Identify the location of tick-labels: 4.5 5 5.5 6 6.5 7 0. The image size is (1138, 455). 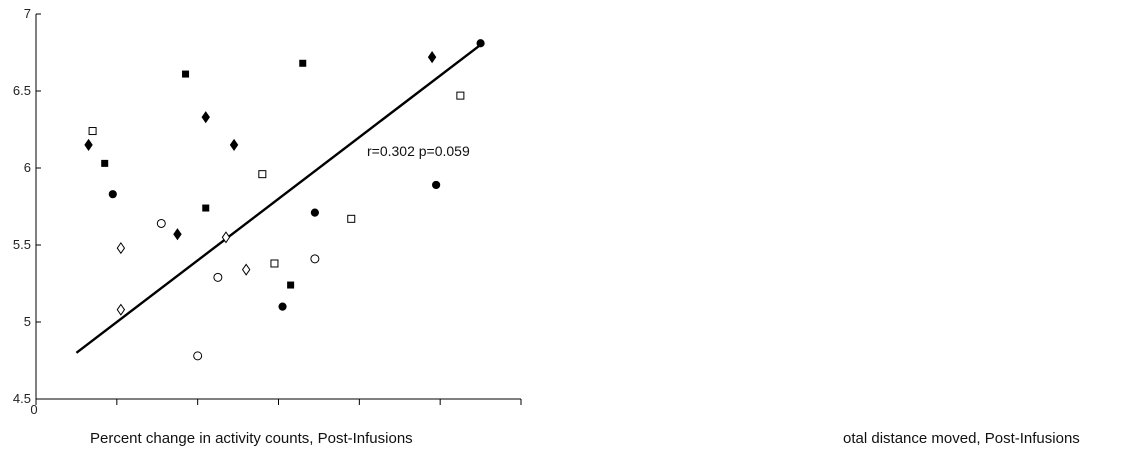
(25, 211).